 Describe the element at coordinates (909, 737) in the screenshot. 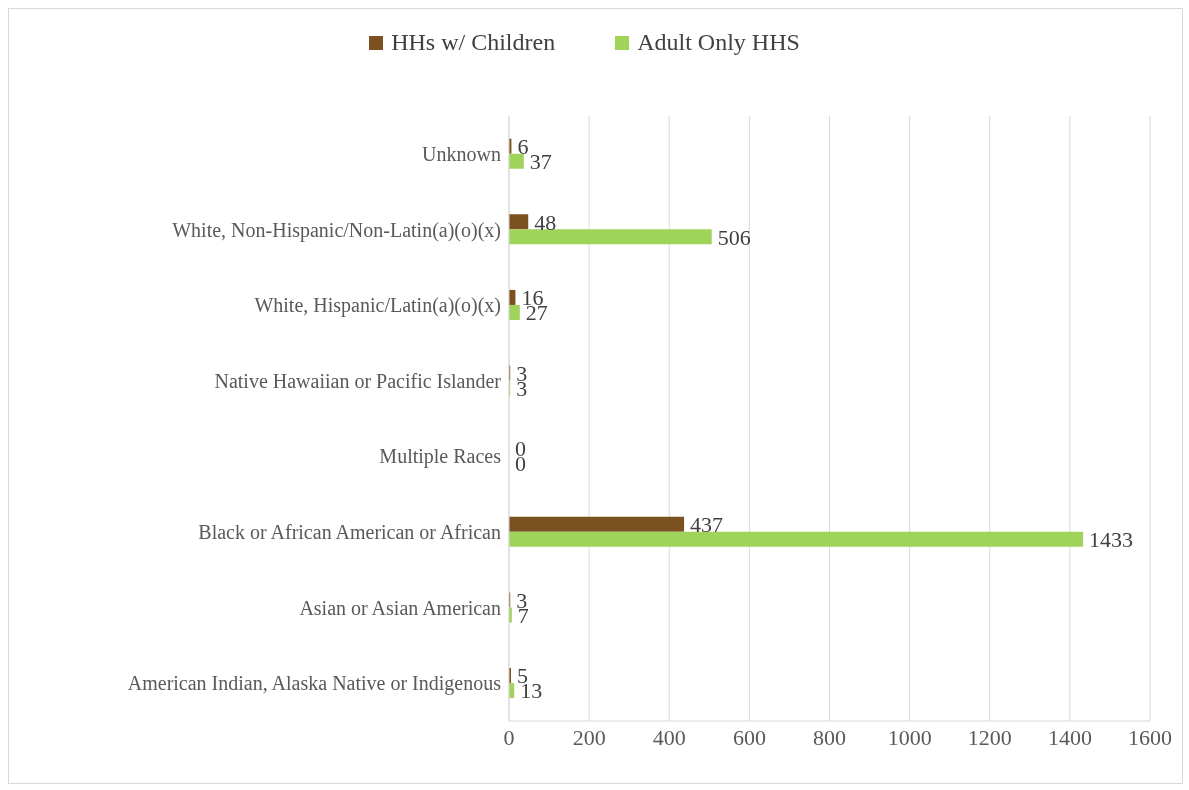

I see `x-tick-label: 1000` at that location.